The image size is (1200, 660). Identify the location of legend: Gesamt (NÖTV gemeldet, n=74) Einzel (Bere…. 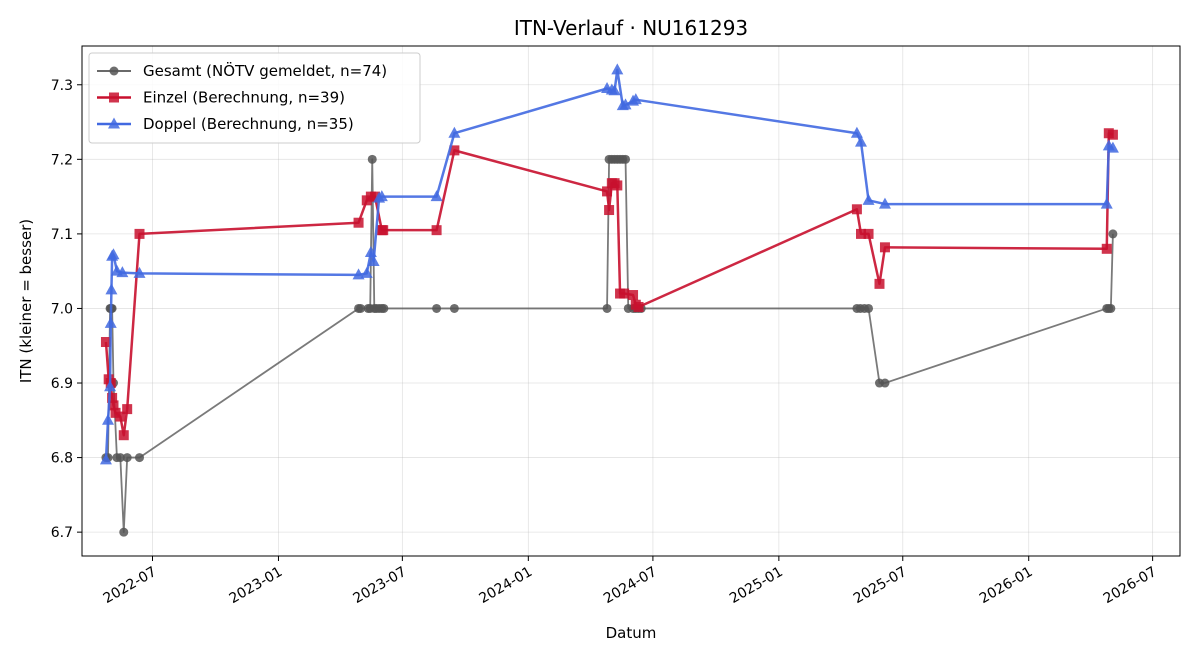
(254, 98).